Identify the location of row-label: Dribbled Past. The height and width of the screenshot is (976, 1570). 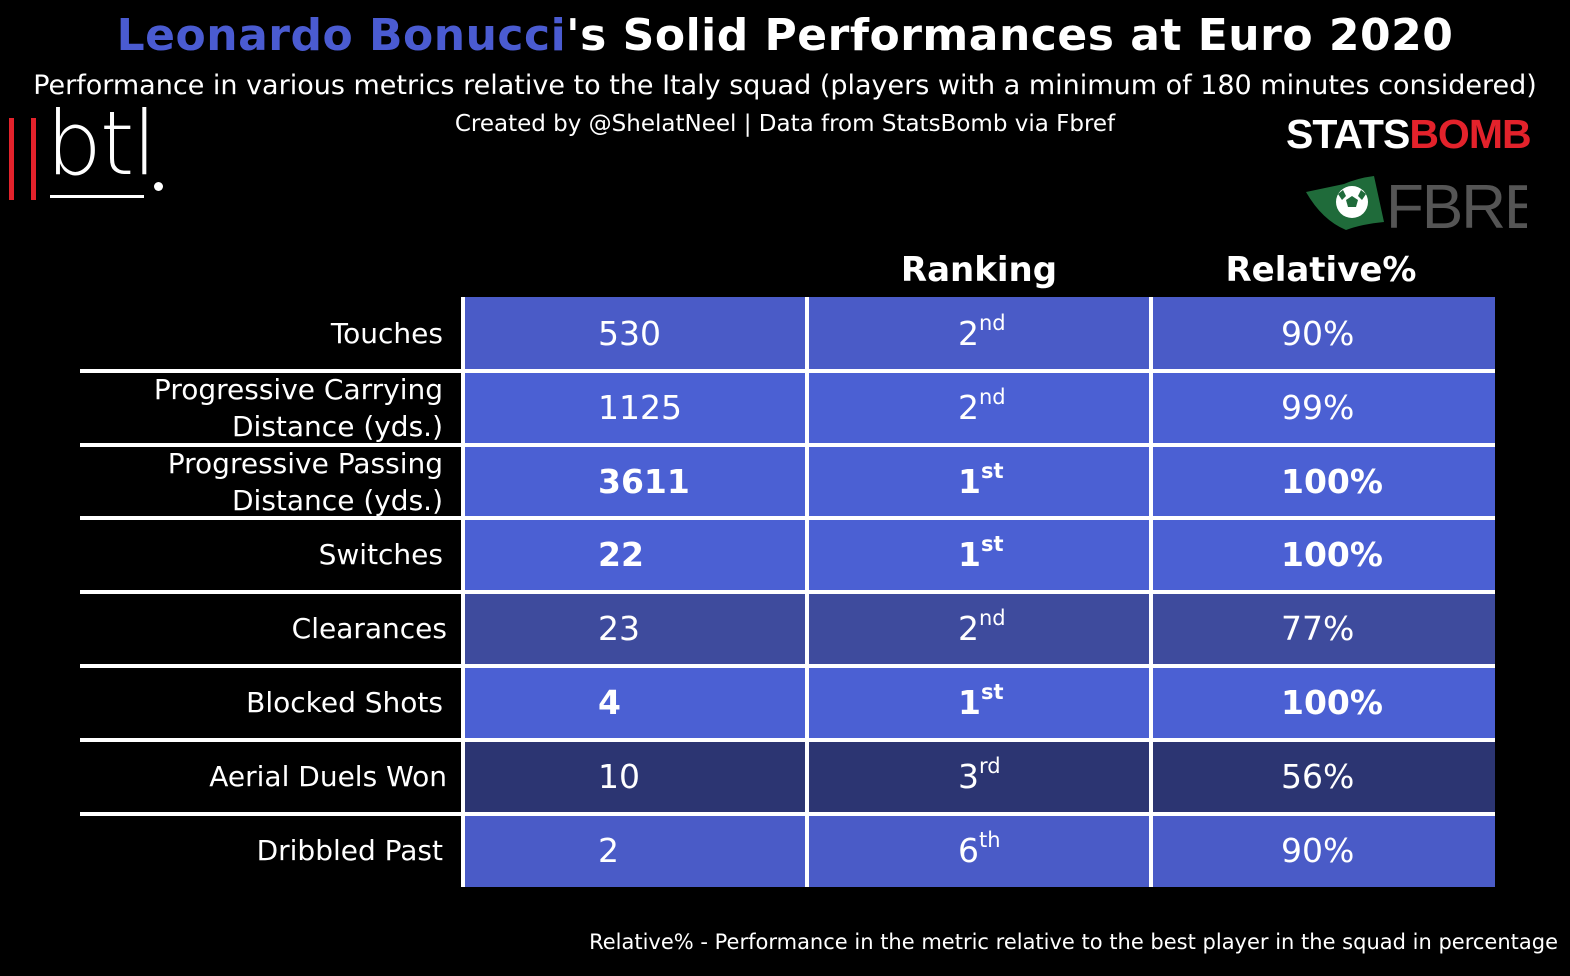
(349, 850).